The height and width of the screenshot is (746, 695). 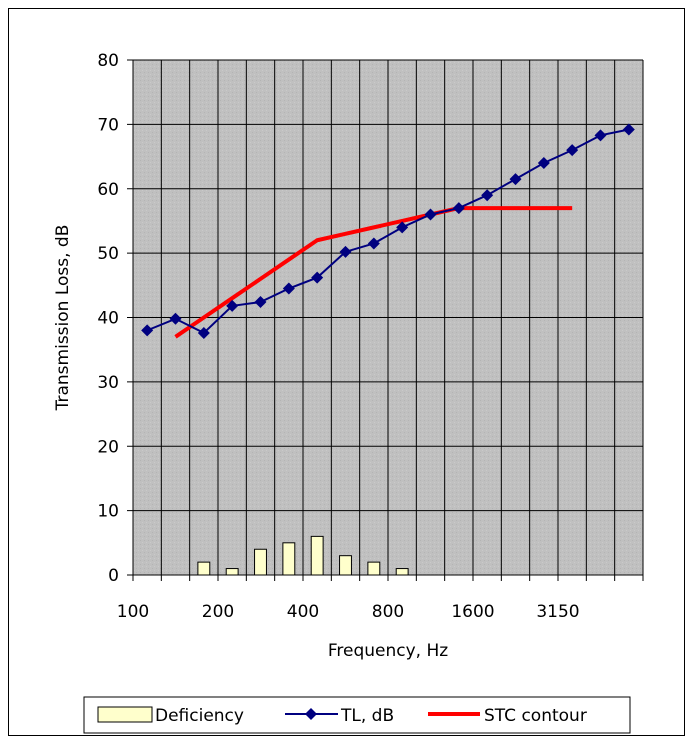 I want to click on x-tick-label: 3150, so click(x=557, y=612).